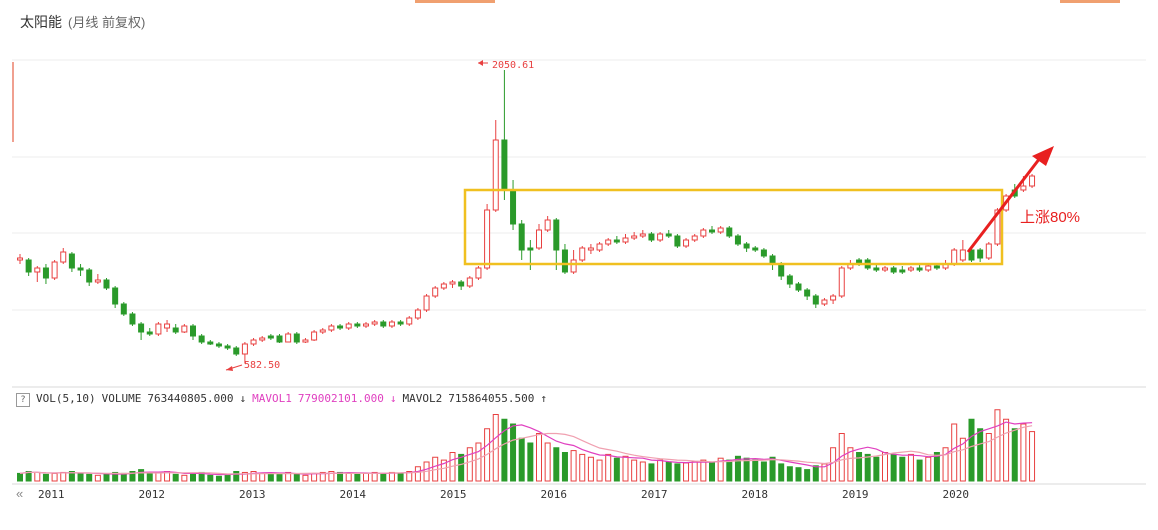  Describe the element at coordinates (526, 448) in the screenshot. I see `ma-layer` at that location.